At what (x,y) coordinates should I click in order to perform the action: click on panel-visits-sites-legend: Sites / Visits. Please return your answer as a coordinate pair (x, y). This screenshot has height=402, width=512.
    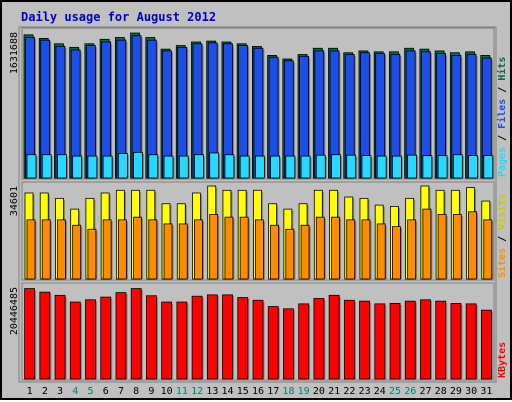
    Looking at the image, I should click on (502, 236).